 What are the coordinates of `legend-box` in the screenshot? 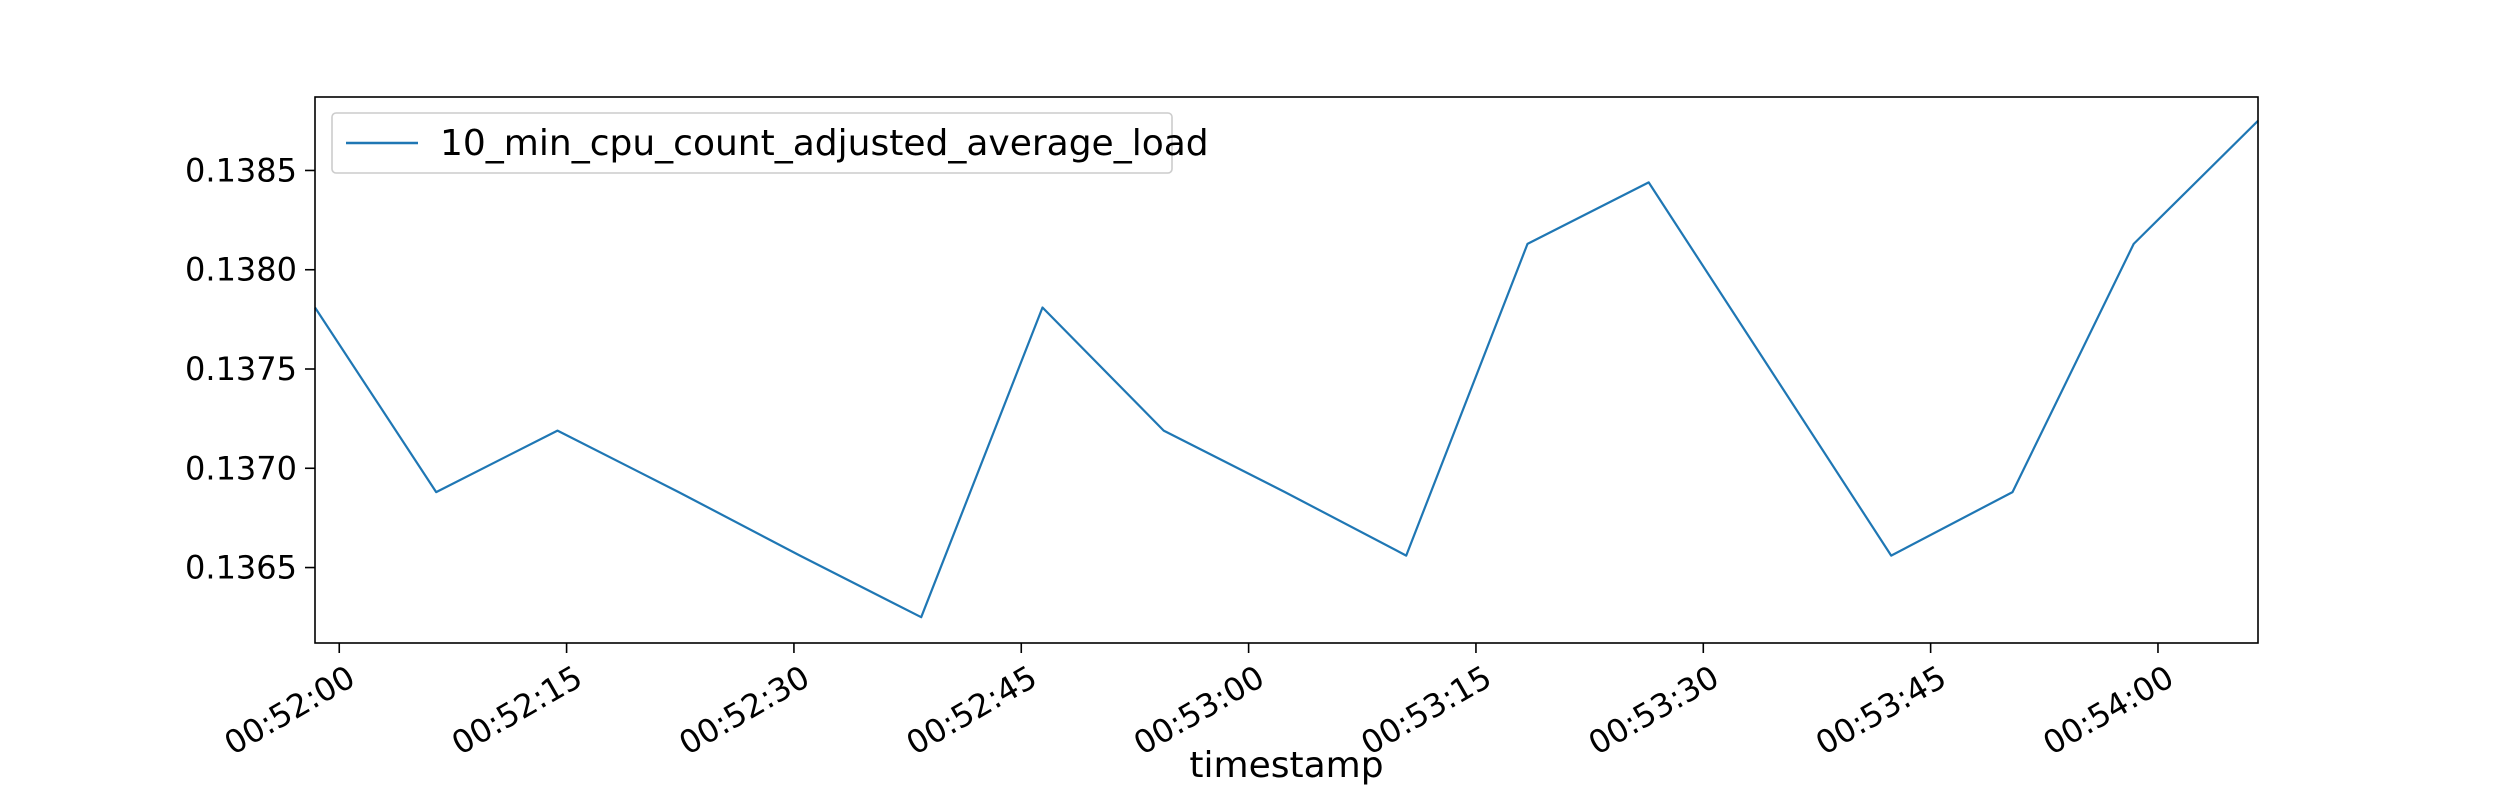 It's located at (752, 143).